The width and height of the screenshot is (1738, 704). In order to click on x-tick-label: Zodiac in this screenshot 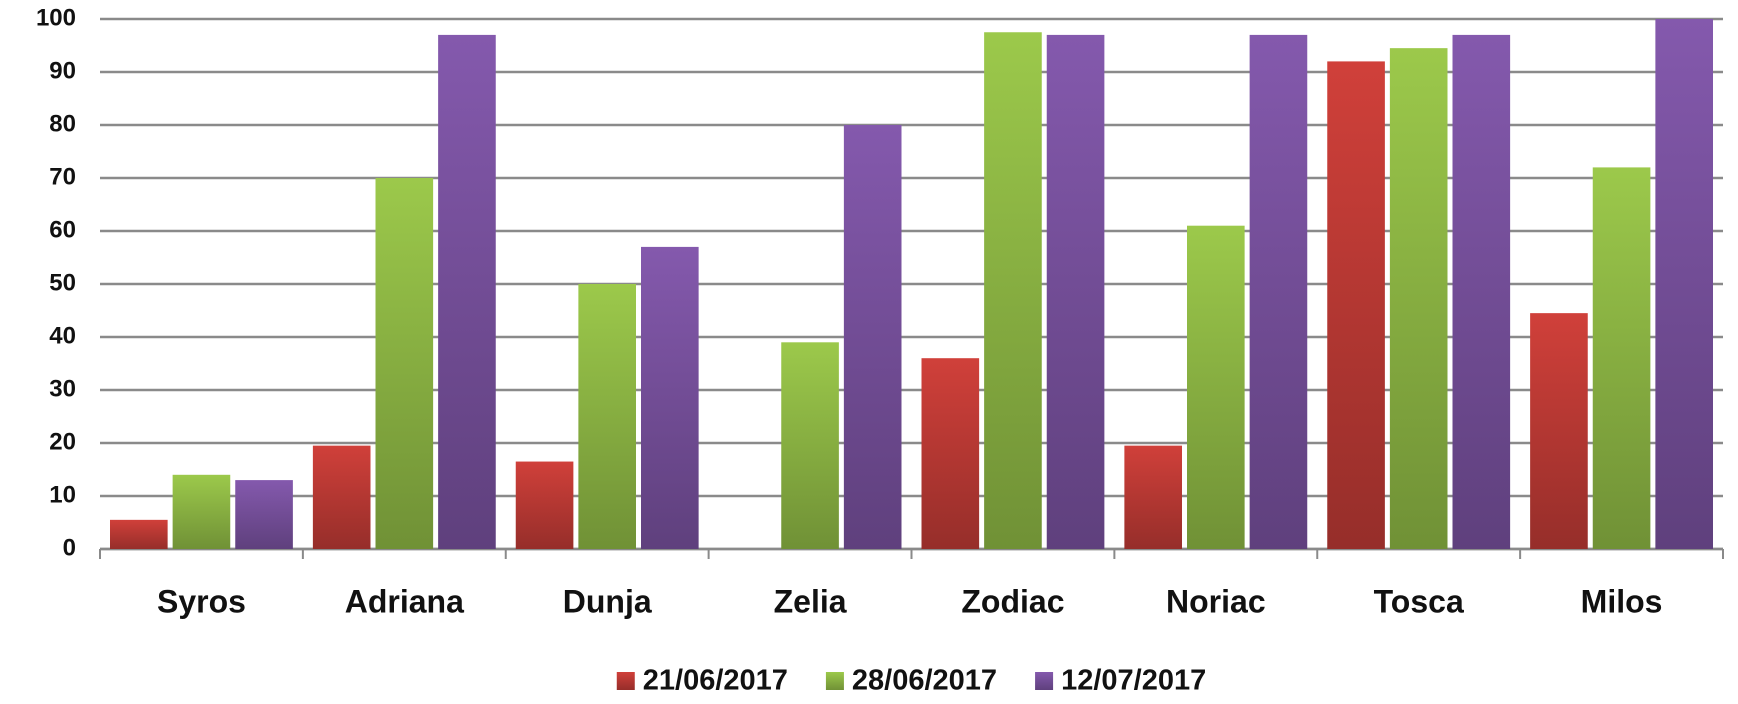, I will do `click(1012, 601)`.